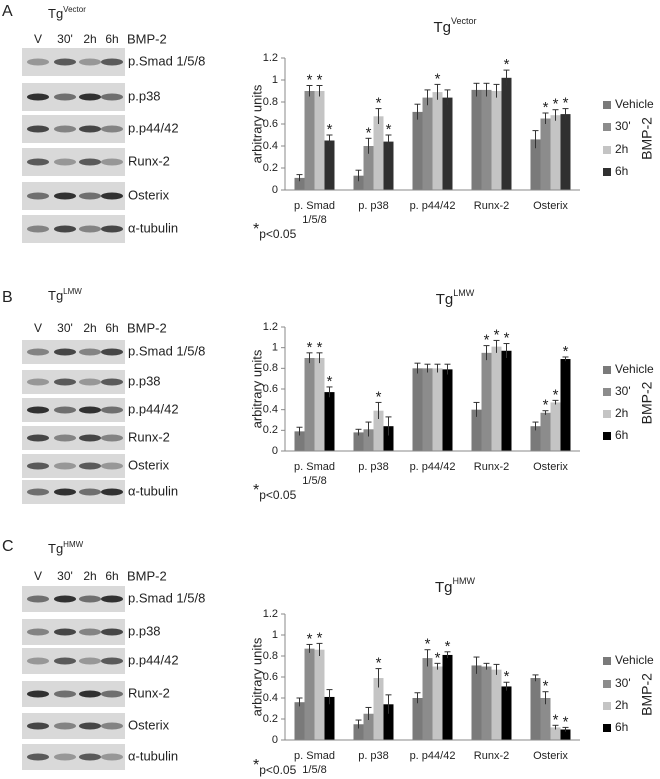  What do you see at coordinates (442, 27) in the screenshot?
I see `chart-title-base: Tg` at bounding box center [442, 27].